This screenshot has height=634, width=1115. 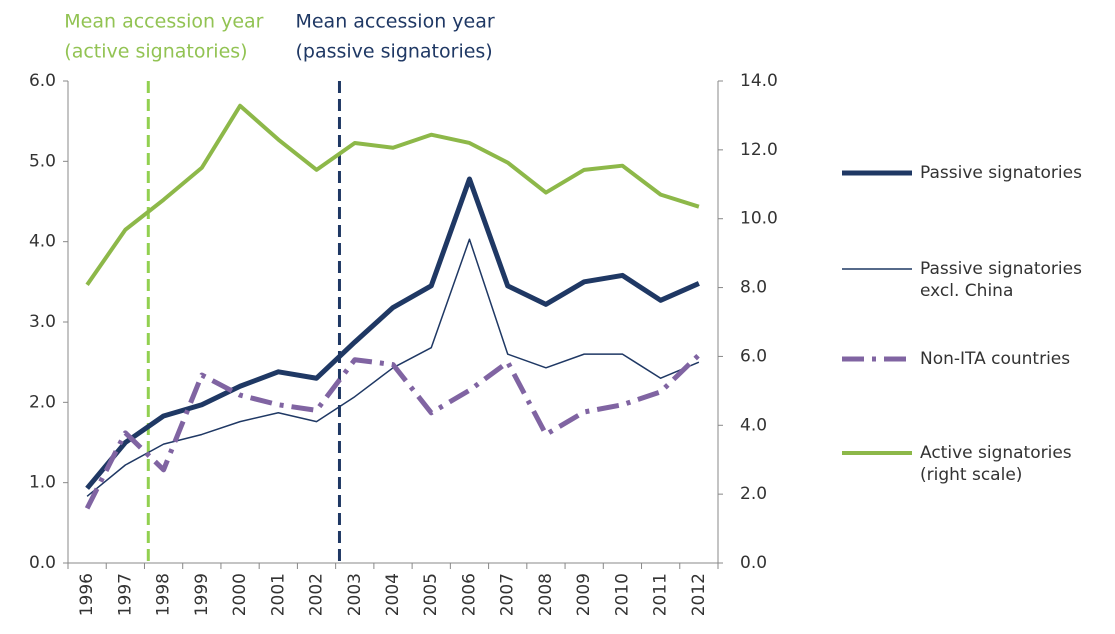 What do you see at coordinates (753, 425) in the screenshot?
I see `y2-tick-label: 4.0` at bounding box center [753, 425].